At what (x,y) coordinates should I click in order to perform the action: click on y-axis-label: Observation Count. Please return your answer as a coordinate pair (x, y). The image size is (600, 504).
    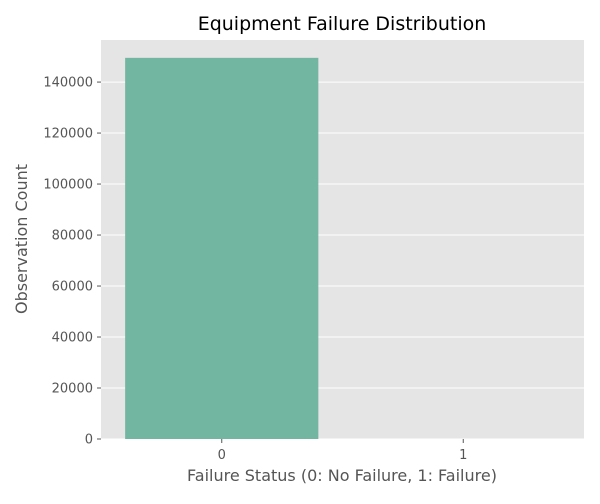
    Looking at the image, I should click on (21, 239).